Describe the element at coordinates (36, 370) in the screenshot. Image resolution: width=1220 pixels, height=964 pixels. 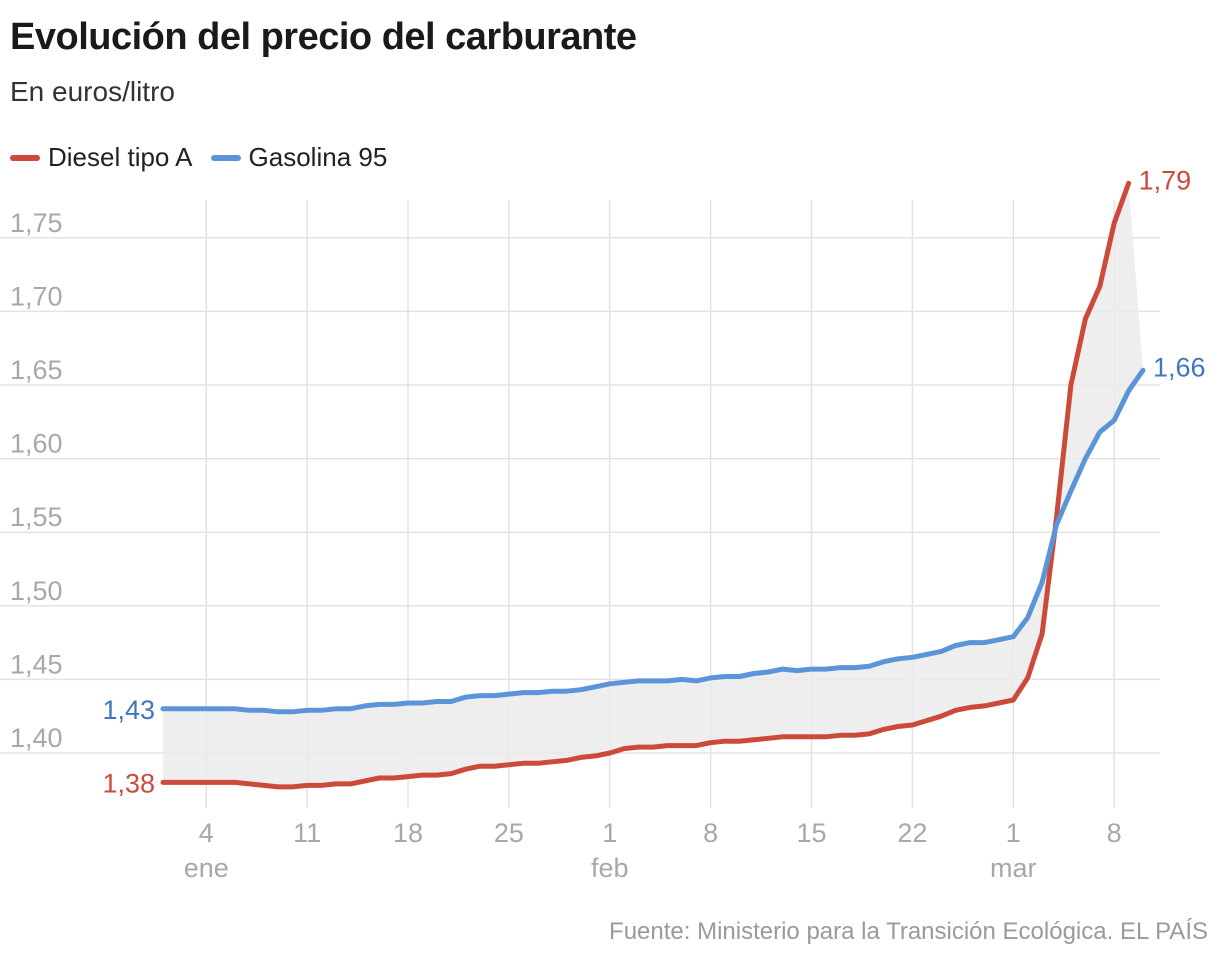
I see `y-tick-label: 1,65` at that location.